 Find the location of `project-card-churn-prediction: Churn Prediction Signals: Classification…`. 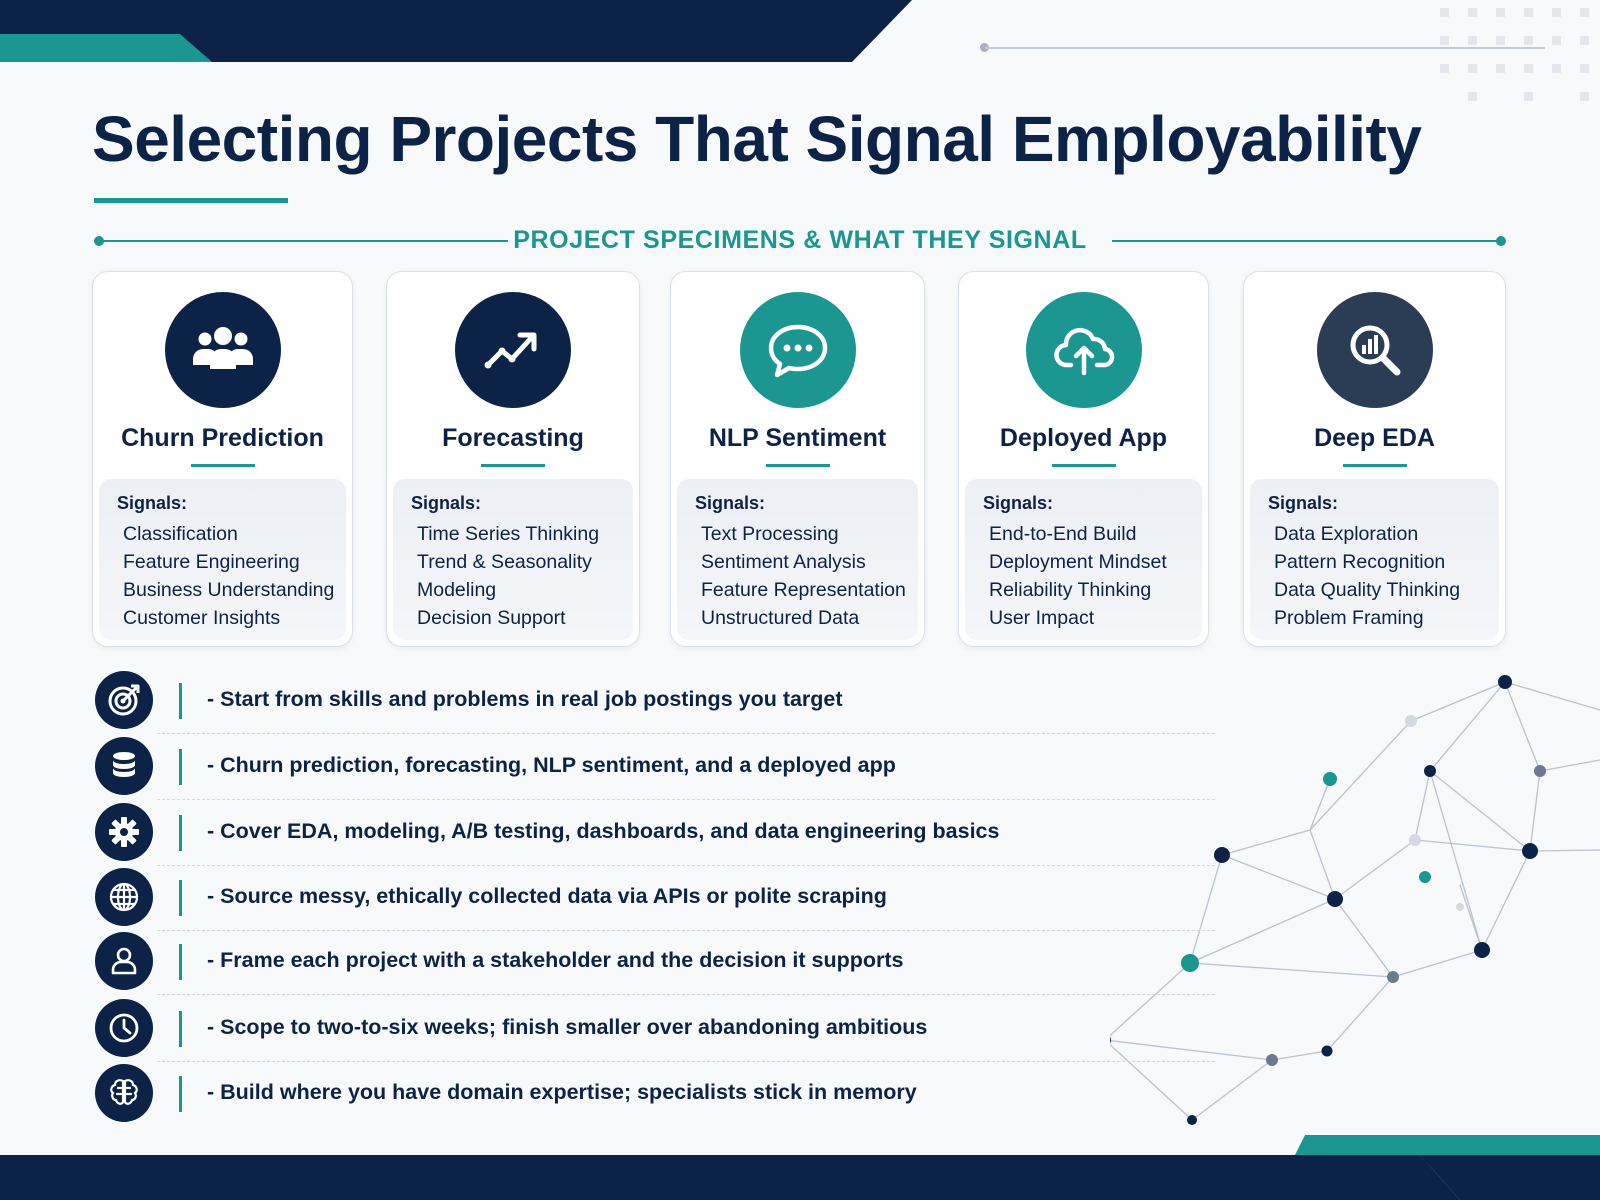

project-card-churn-prediction: Churn Prediction Signals: Classification… is located at coordinates (222, 459).